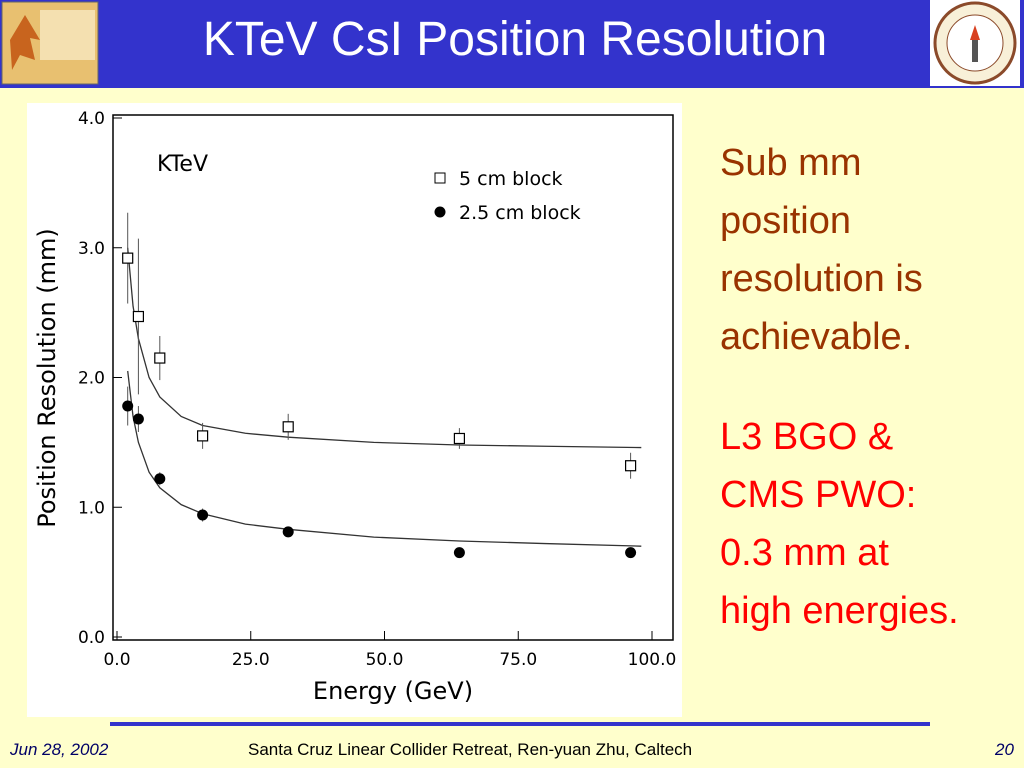  What do you see at coordinates (47, 378) in the screenshot?
I see `y-axis-label: Position Resolution (mm)` at bounding box center [47, 378].